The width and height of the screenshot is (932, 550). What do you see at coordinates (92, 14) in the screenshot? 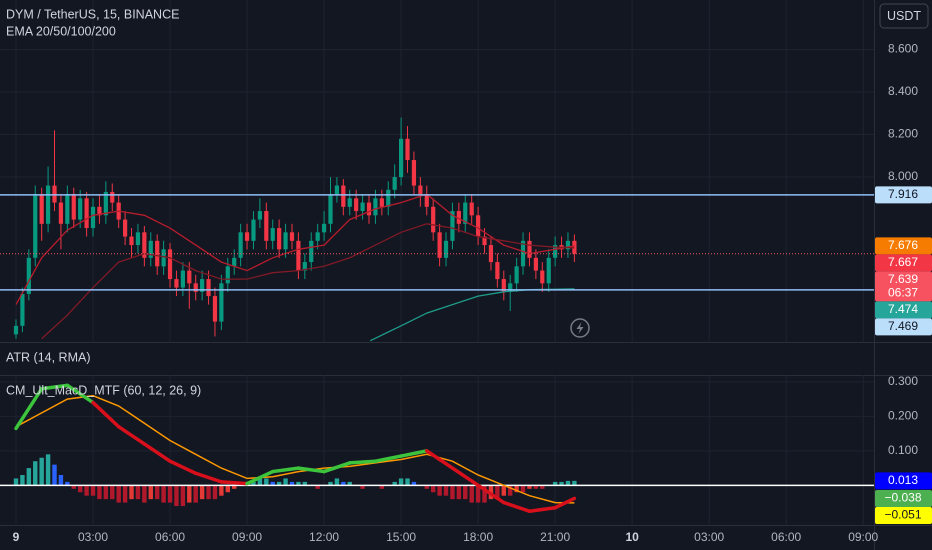
I see `chart-title: DYM / TetherUS, 15, BINANCE` at bounding box center [92, 14].